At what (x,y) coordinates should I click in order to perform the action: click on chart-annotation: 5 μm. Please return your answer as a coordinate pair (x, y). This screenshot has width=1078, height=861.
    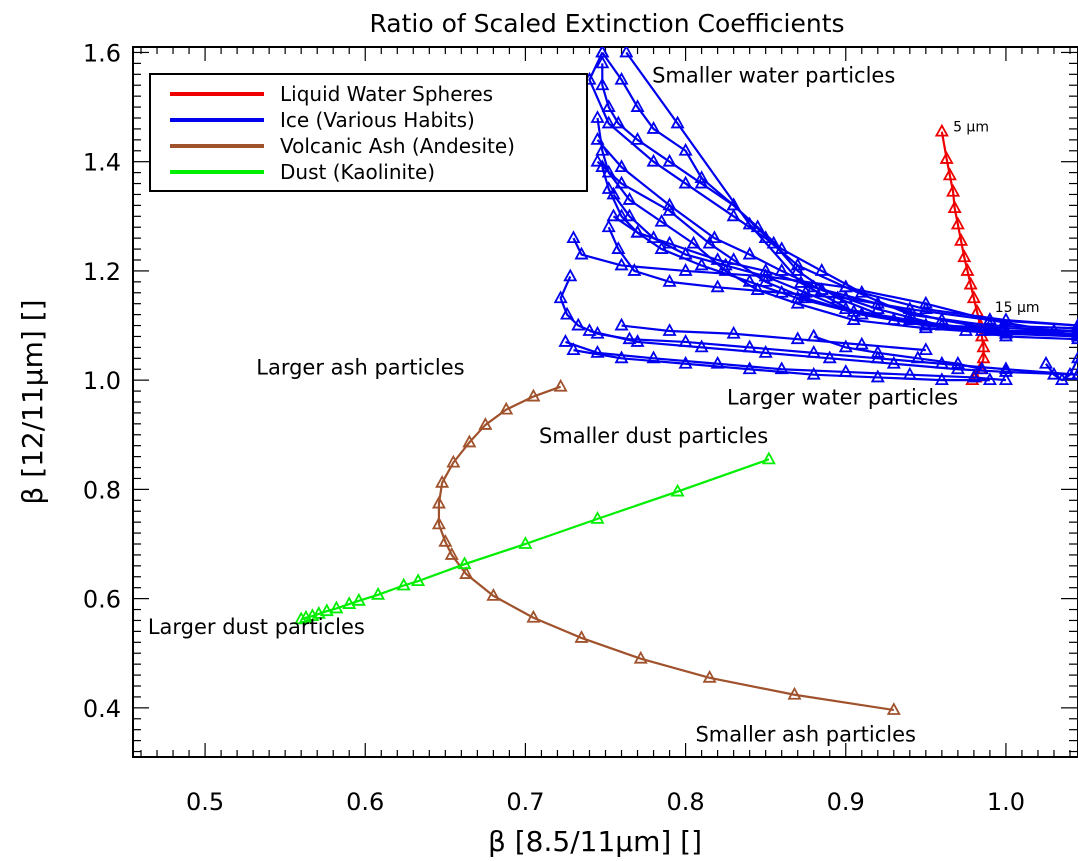
    Looking at the image, I should click on (971, 128).